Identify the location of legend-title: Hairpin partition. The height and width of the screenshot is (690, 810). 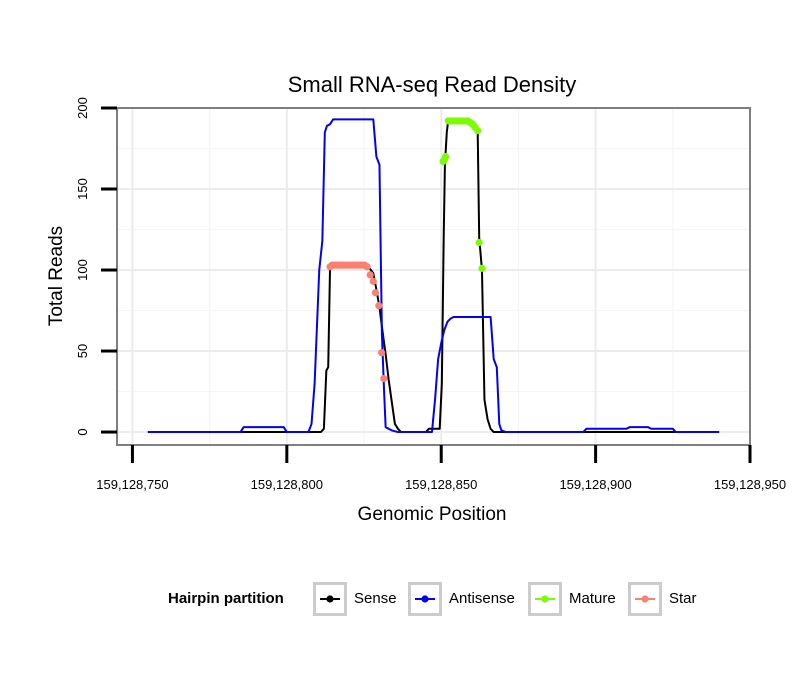
(226, 598).